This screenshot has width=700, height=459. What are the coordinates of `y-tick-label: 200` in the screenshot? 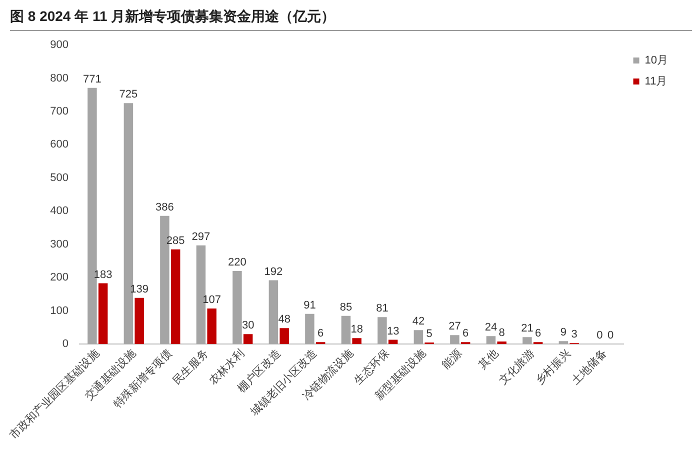 It's located at (59, 278).